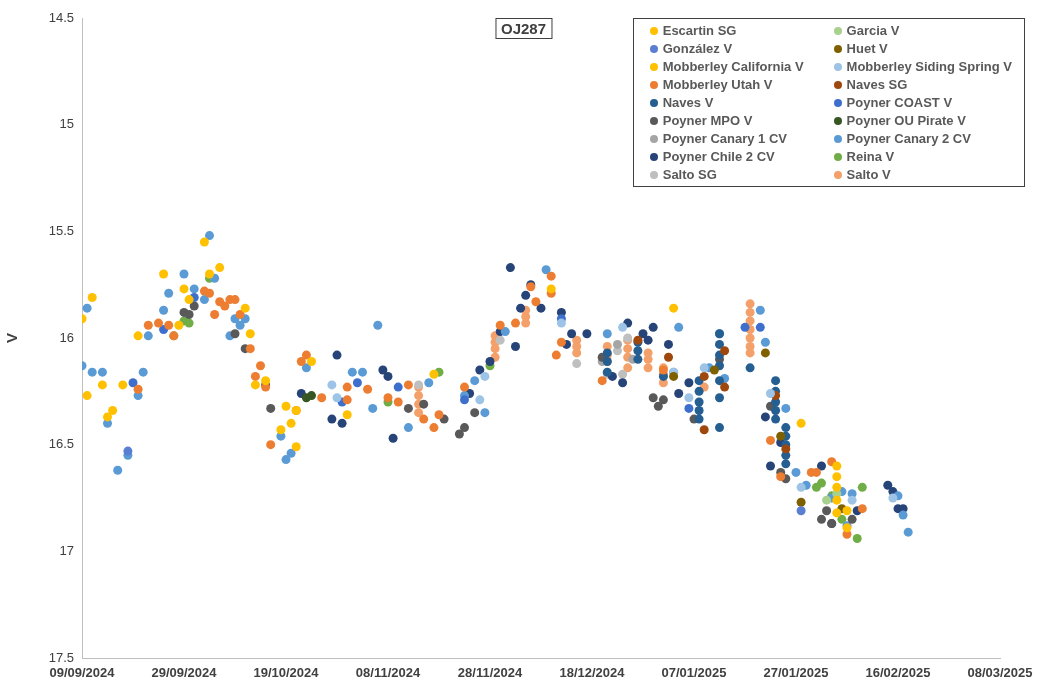  I want to click on y-axis-title: V, so click(12, 338).